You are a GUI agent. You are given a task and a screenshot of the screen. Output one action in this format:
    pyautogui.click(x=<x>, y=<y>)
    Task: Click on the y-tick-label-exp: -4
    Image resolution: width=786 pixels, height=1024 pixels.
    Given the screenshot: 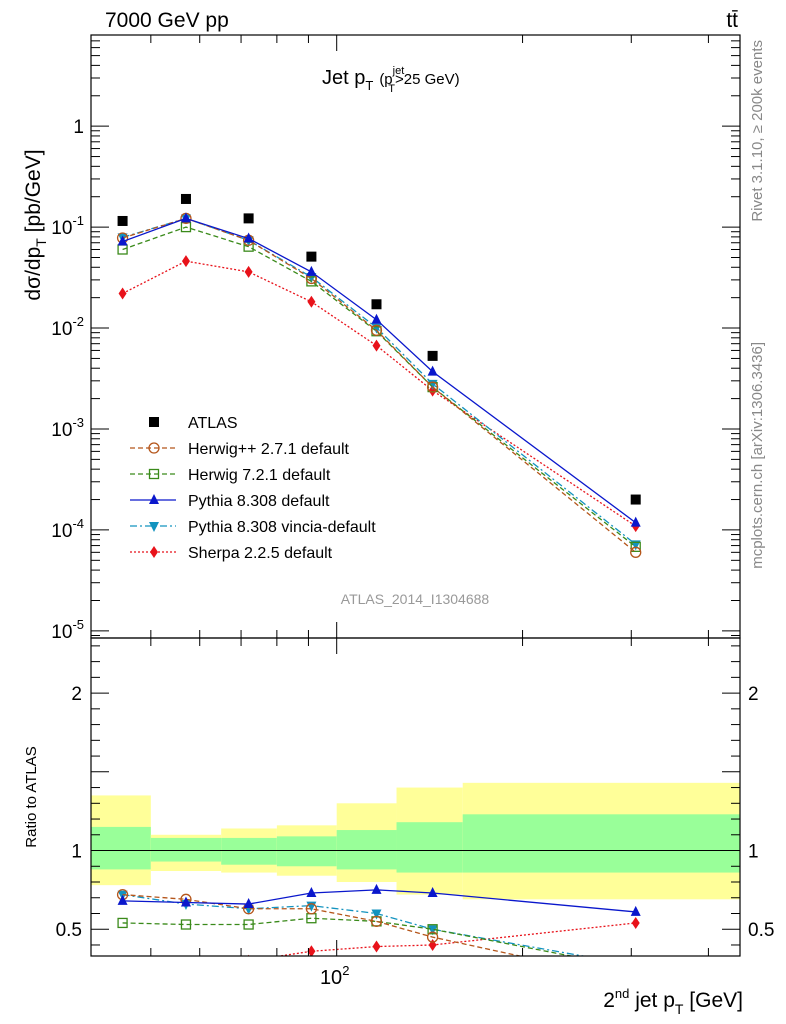 What is the action you would take?
    pyautogui.click(x=78, y=523)
    